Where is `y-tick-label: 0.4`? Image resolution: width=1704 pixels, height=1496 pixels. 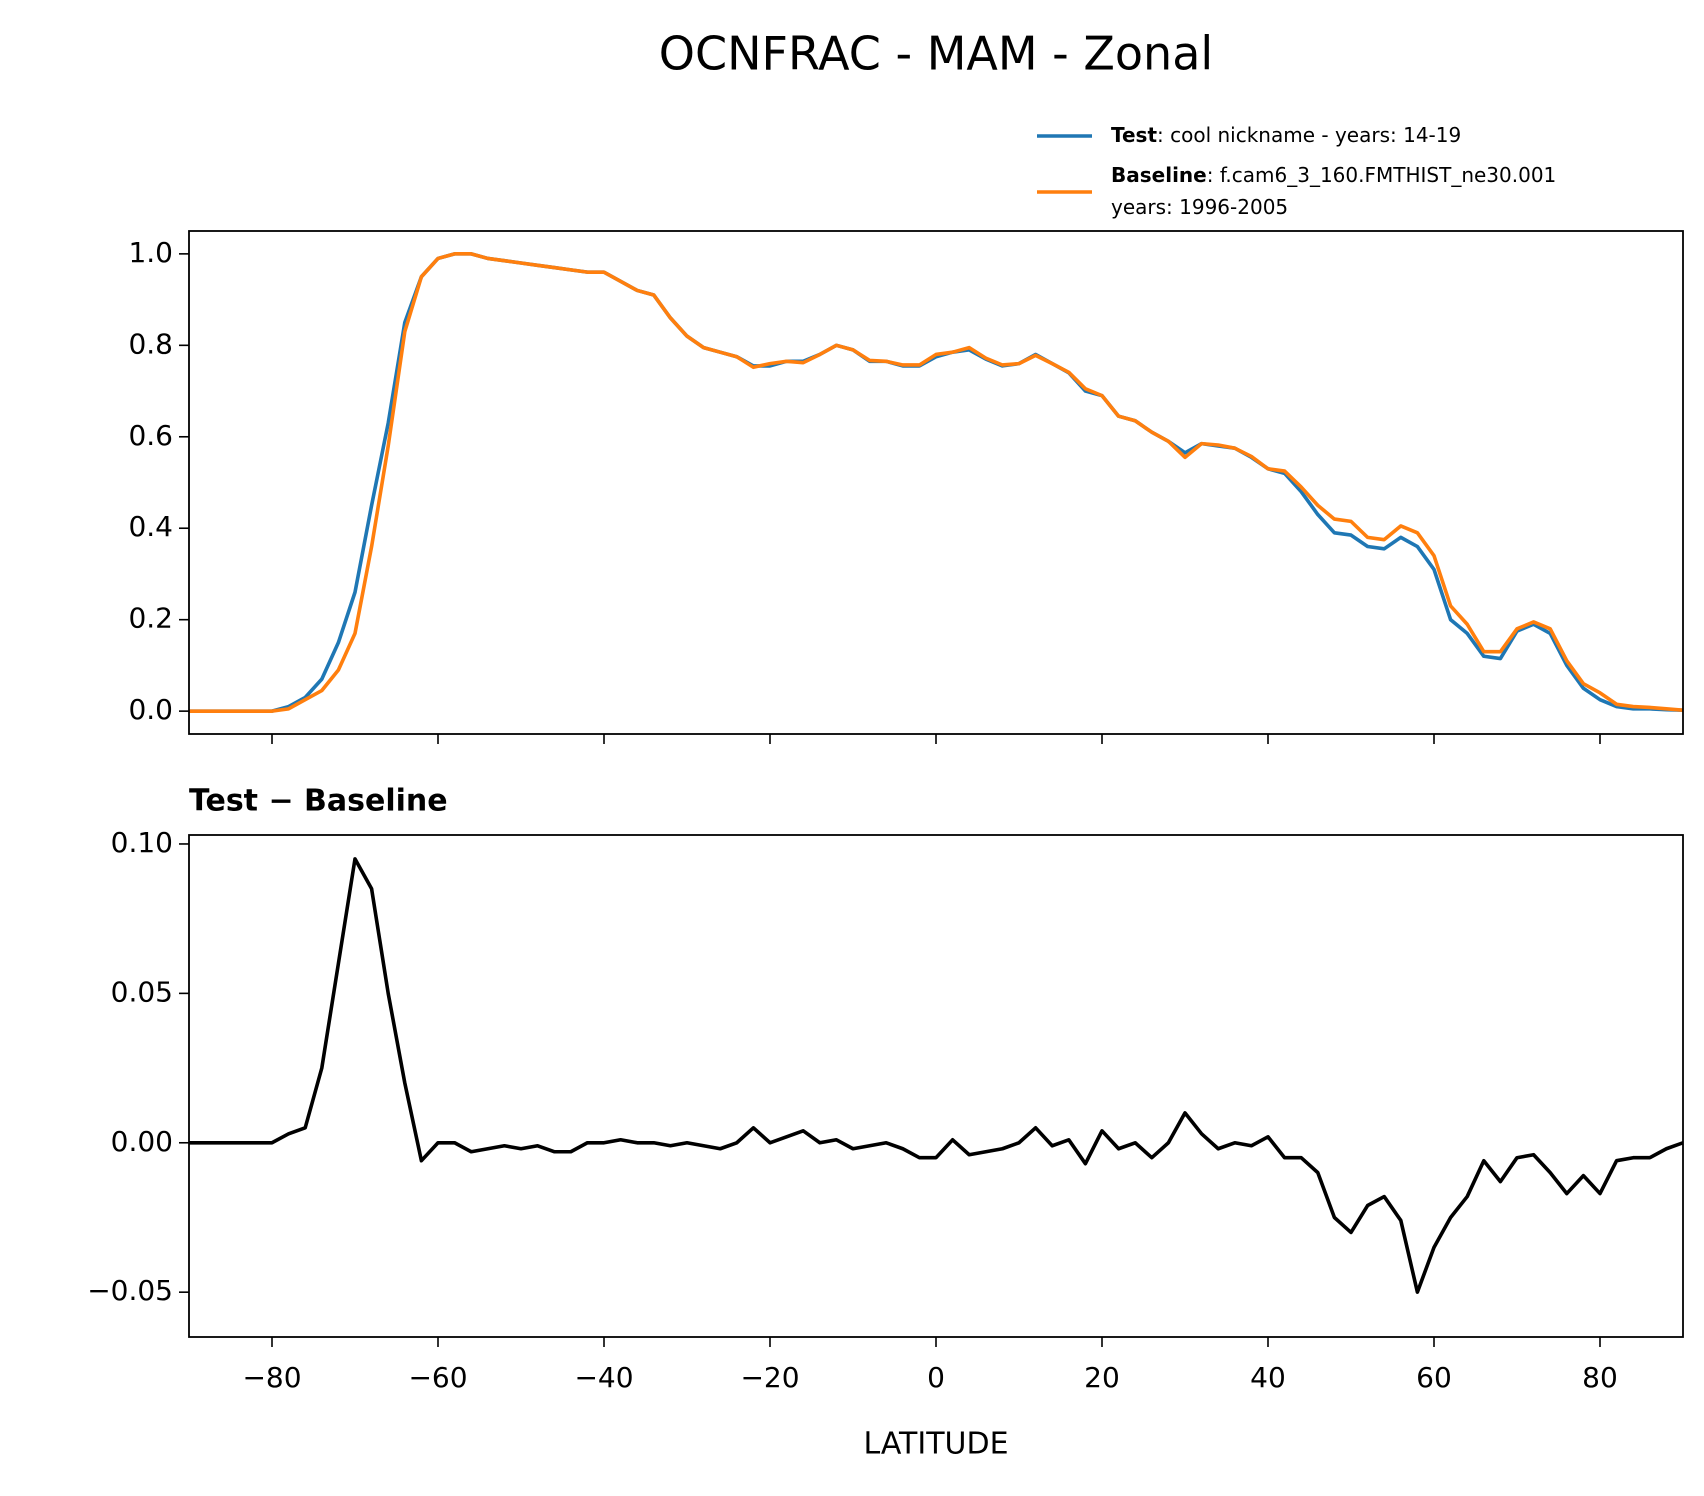 y-tick-label: 0.4 is located at coordinates (150, 526).